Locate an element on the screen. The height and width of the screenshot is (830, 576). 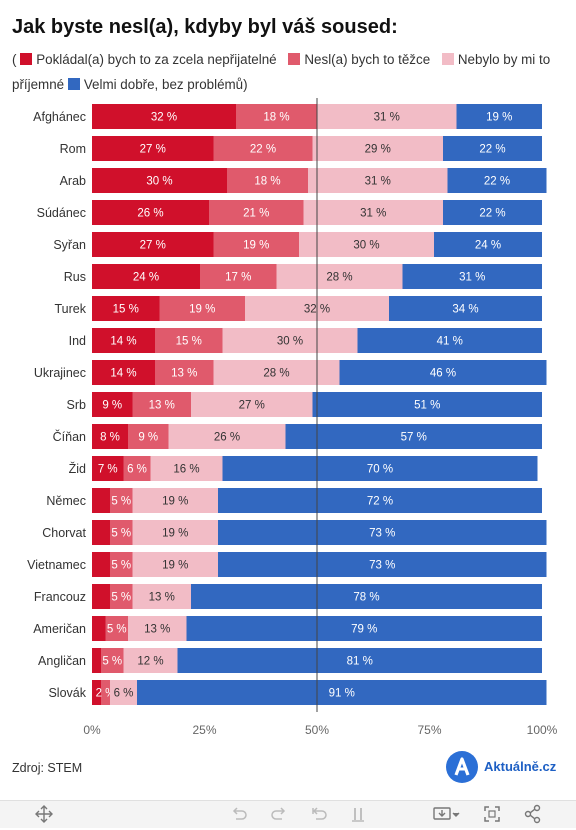
data-label: 41 % is located at coordinates (450, 342).